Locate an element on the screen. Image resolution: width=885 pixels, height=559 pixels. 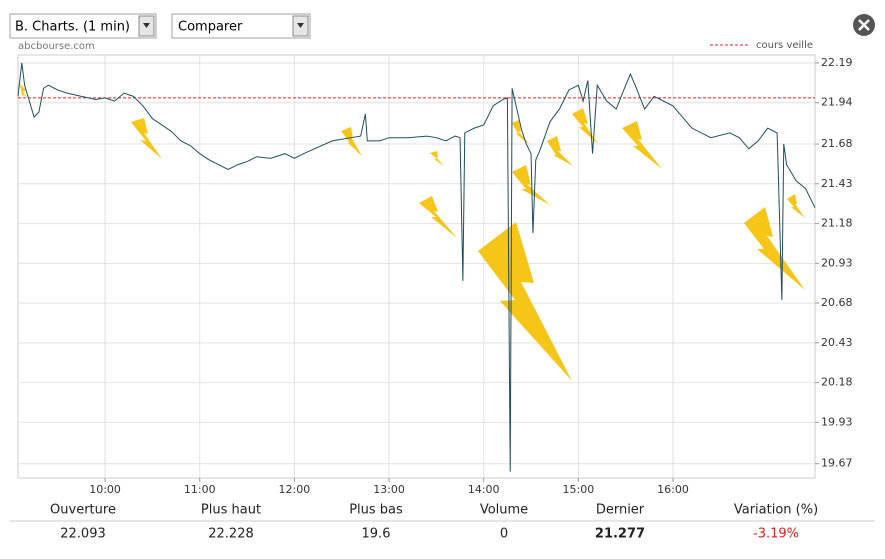
y-tick-label: 20.18 is located at coordinates (837, 382).